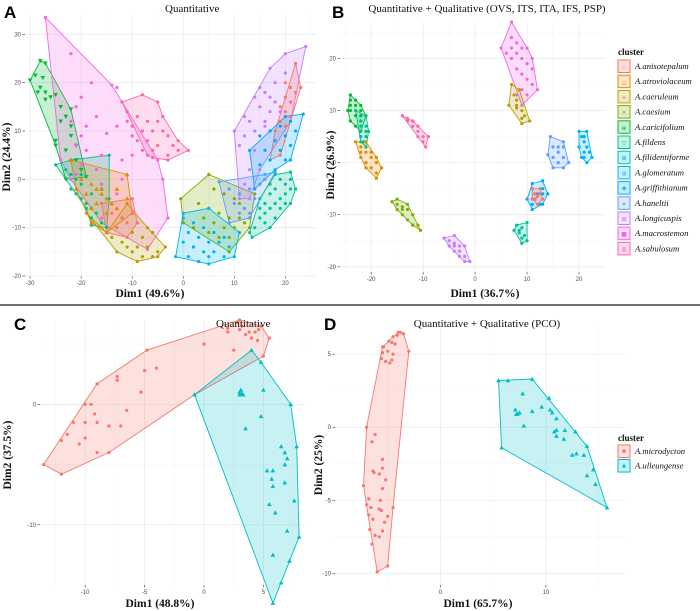  I want to click on y-tick-label: -5, so click(329, 501).